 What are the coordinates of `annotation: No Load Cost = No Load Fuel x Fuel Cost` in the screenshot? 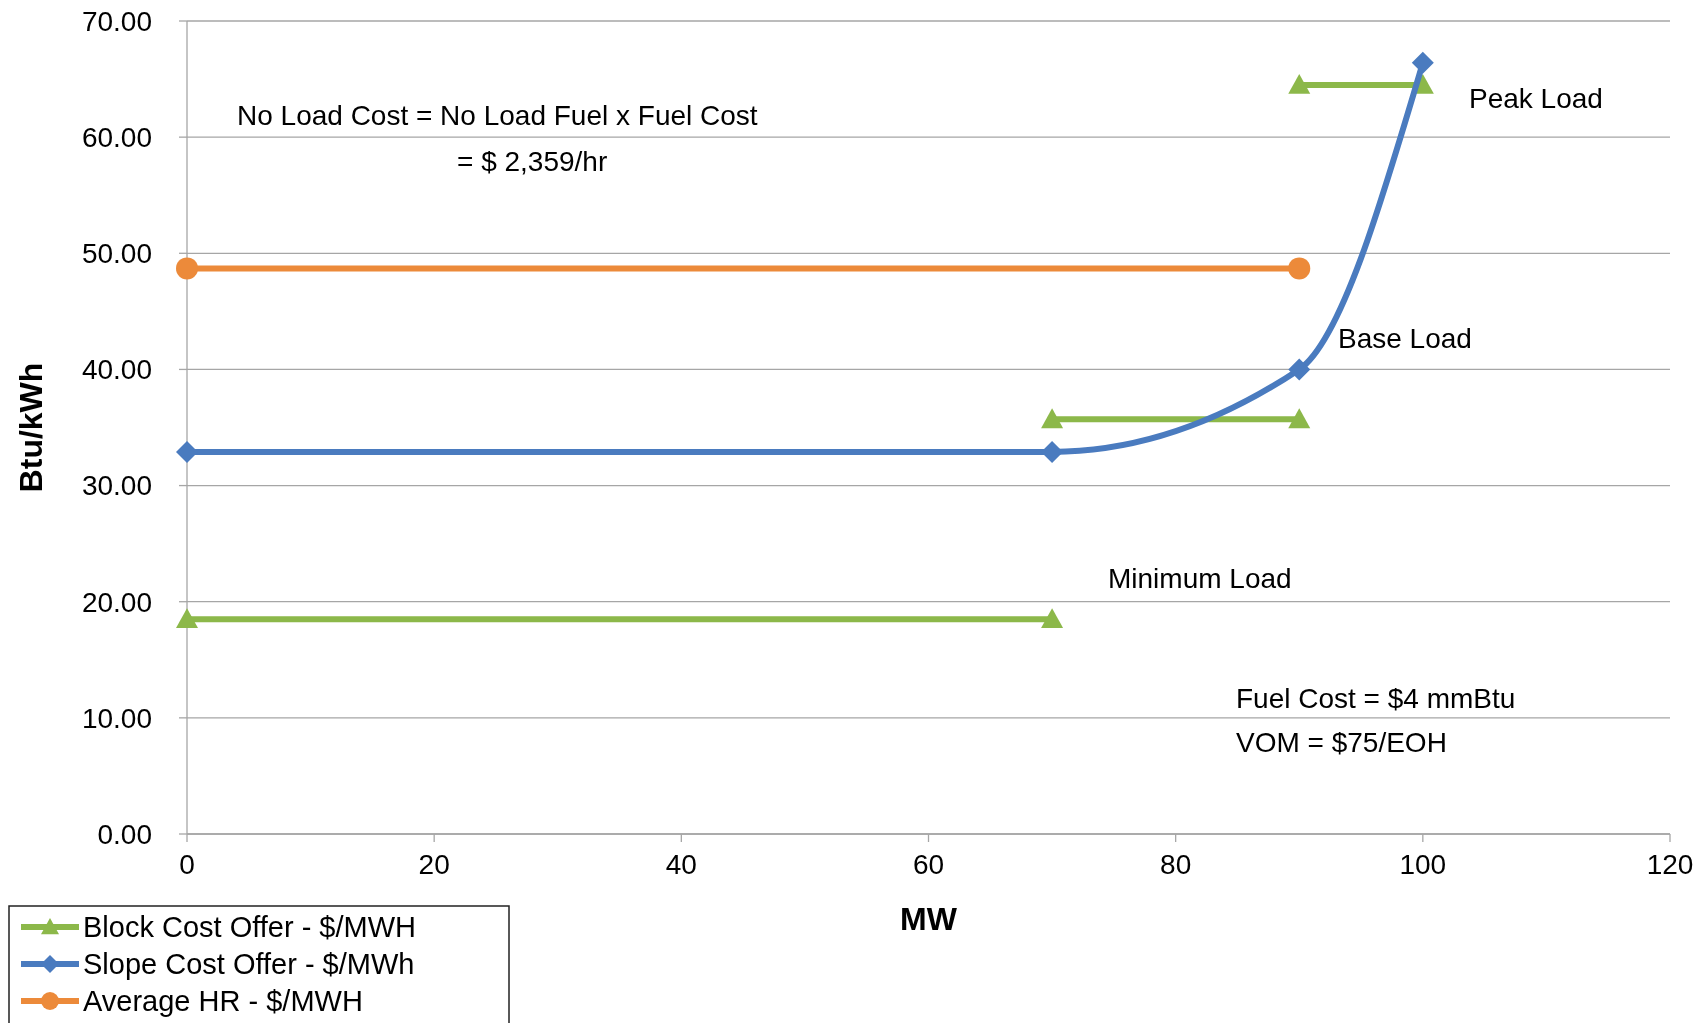 It's located at (497, 115).